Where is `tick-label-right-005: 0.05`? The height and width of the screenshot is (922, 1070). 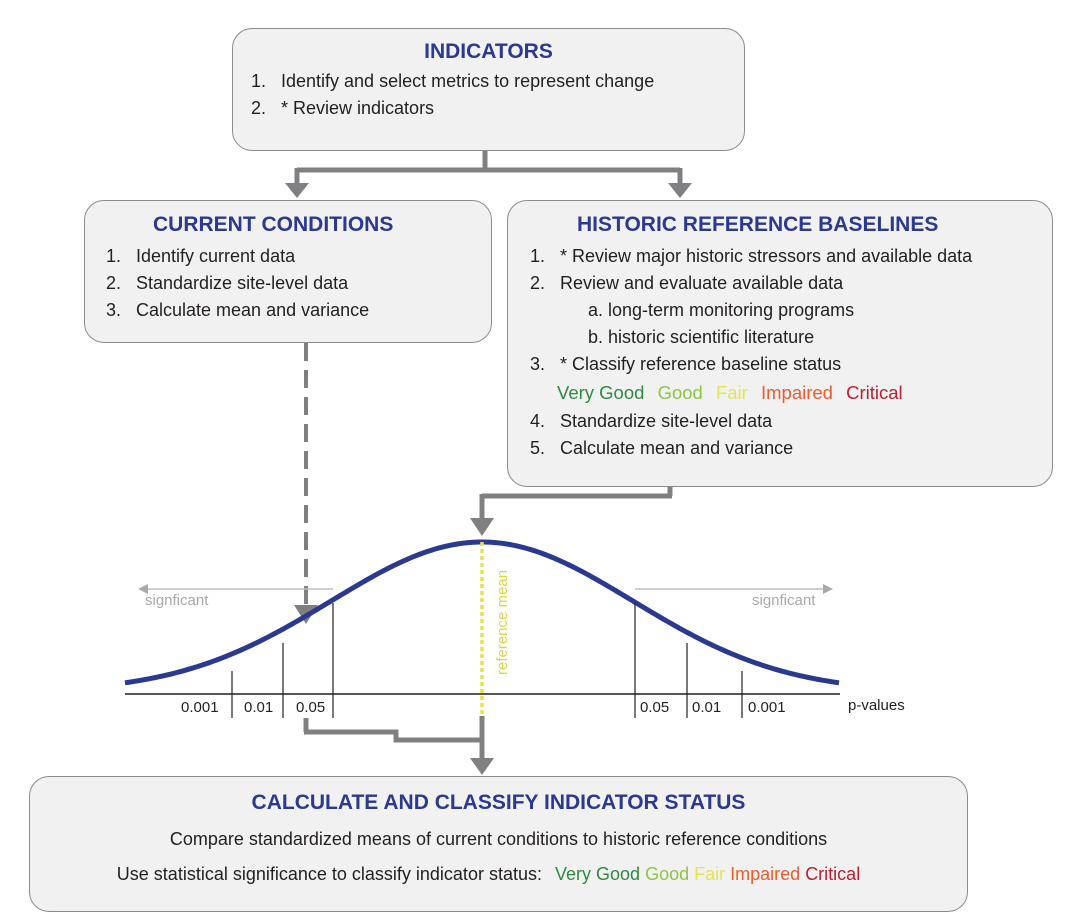
tick-label-right-005: 0.05 is located at coordinates (654, 707).